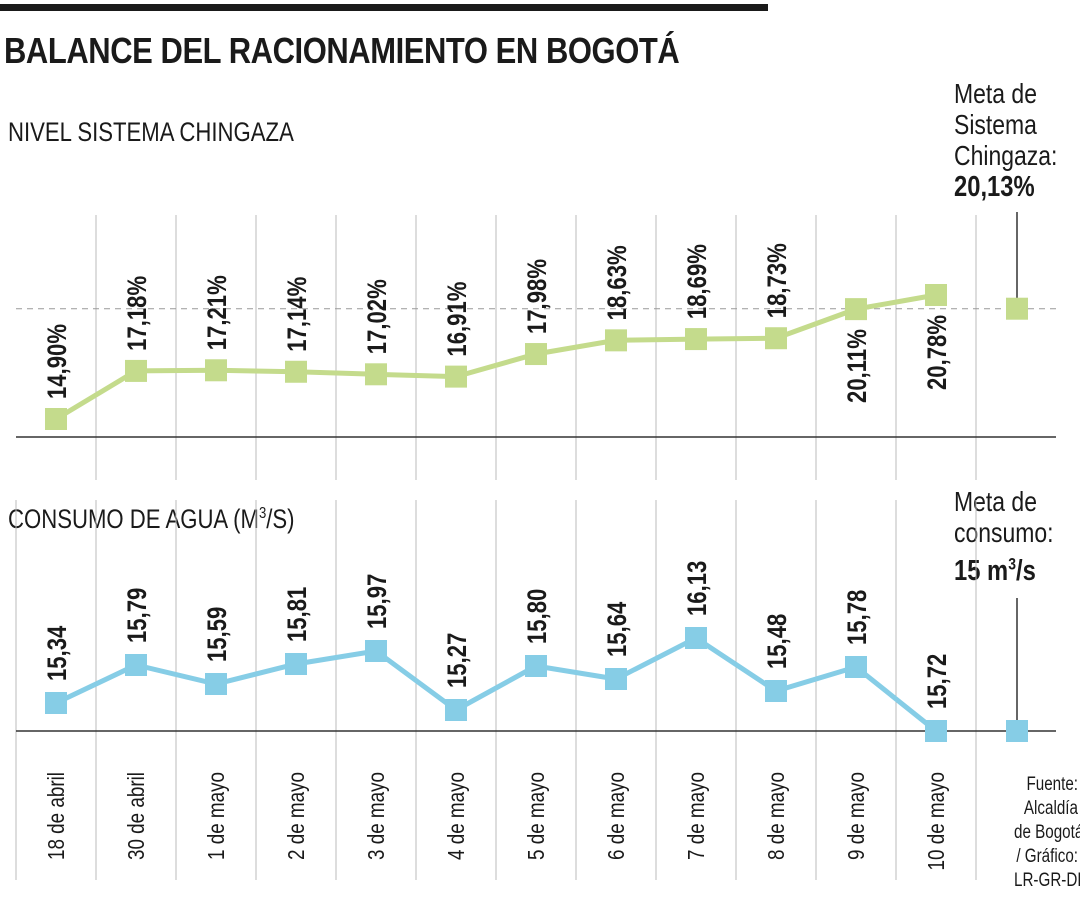  Describe the element at coordinates (458, 319) in the screenshot. I see `chingaza-value-label: 16,91%` at that location.